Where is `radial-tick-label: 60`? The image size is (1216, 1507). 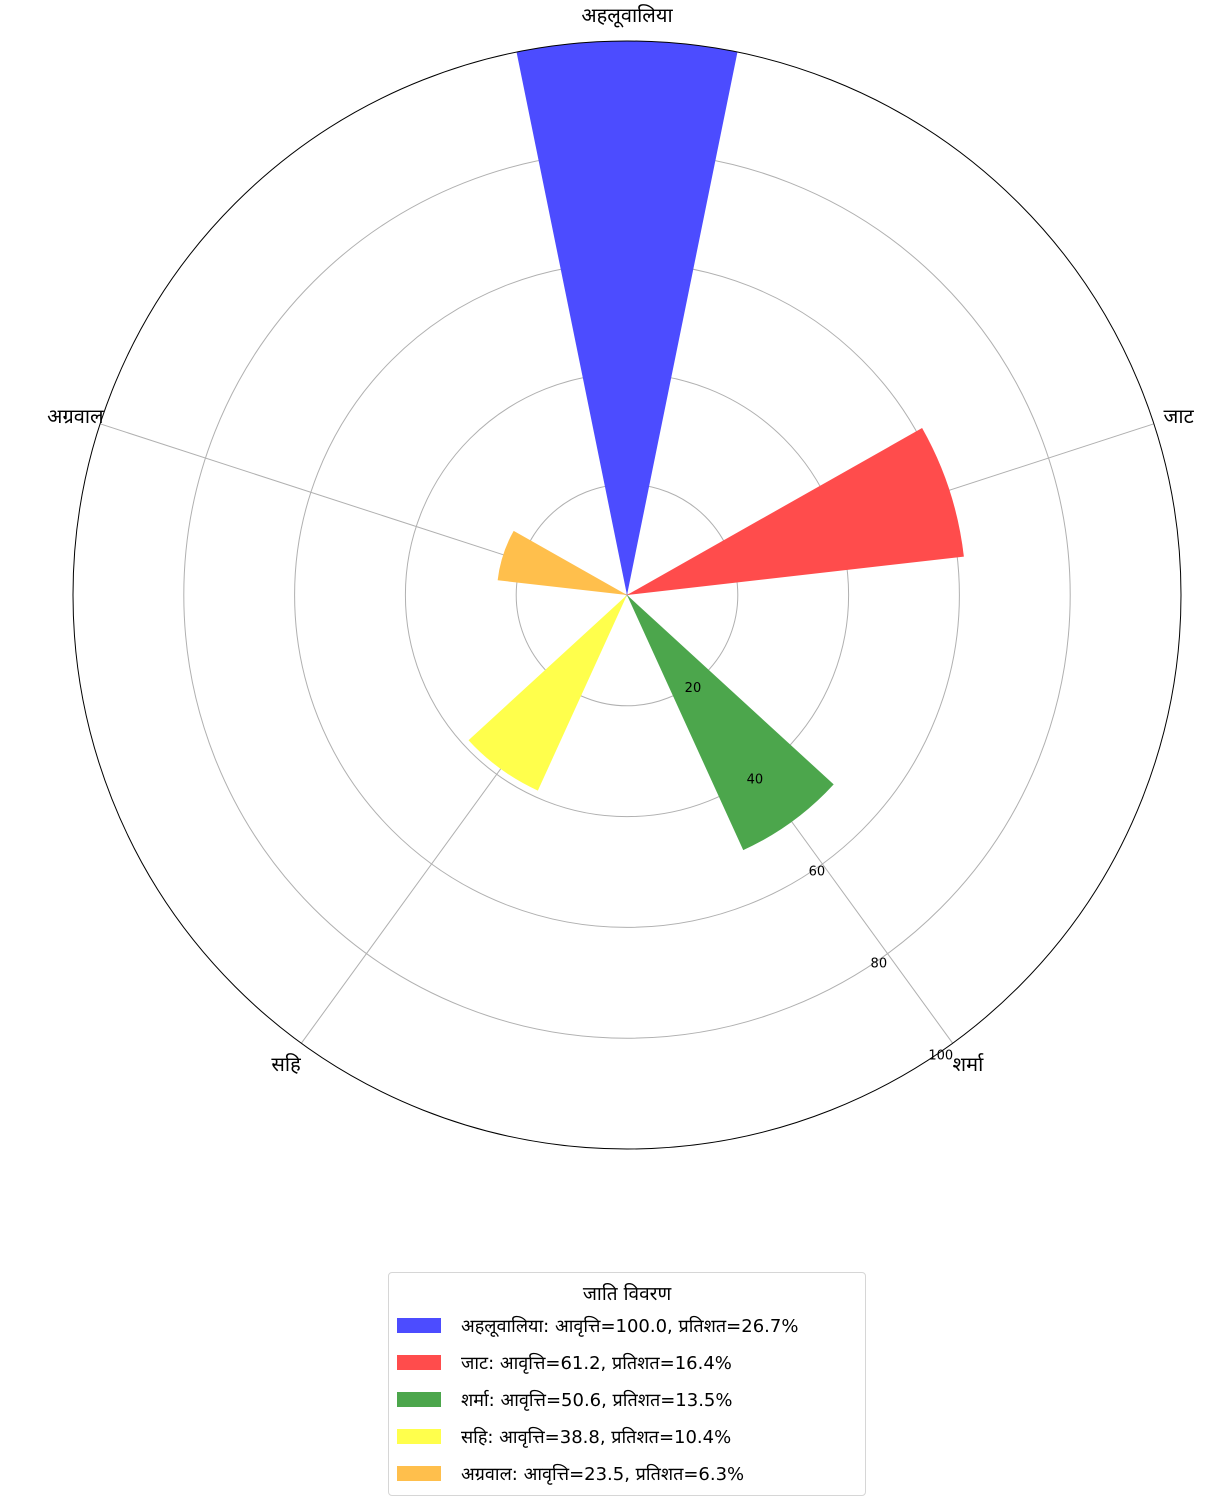 radial-tick-label: 60 is located at coordinates (817, 872).